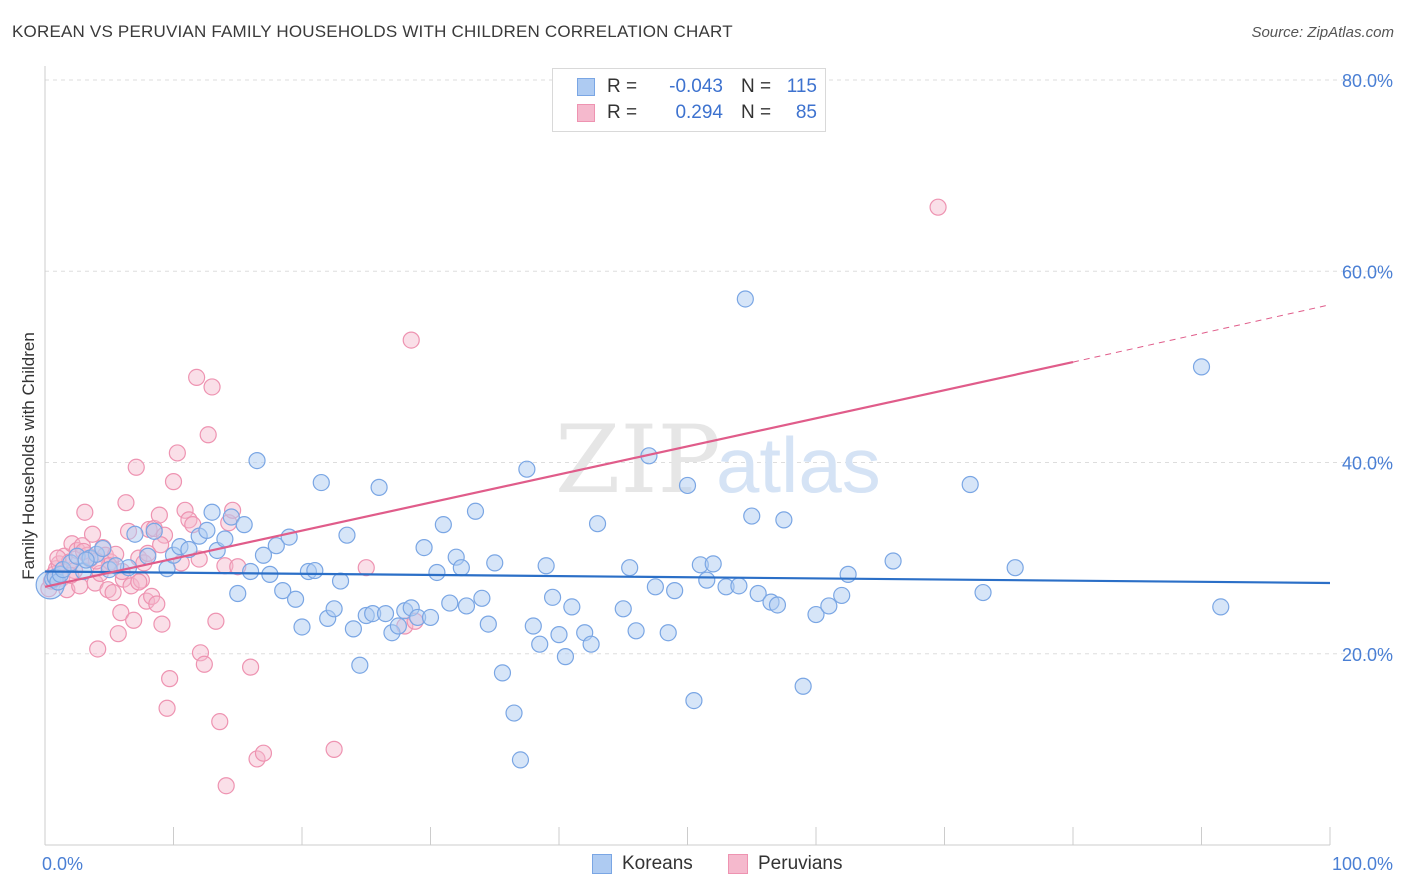 The image size is (1406, 892). I want to click on peruvians-swatch, so click(586, 113).